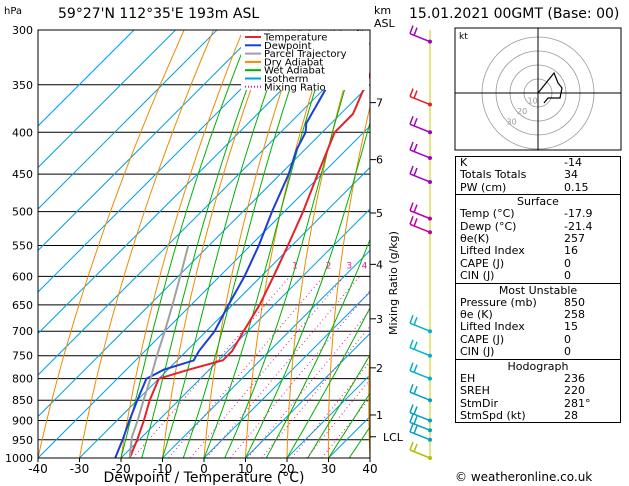  What do you see at coordinates (488, 226) in the screenshot?
I see `surface-label: Dewp (°C)` at bounding box center [488, 226].